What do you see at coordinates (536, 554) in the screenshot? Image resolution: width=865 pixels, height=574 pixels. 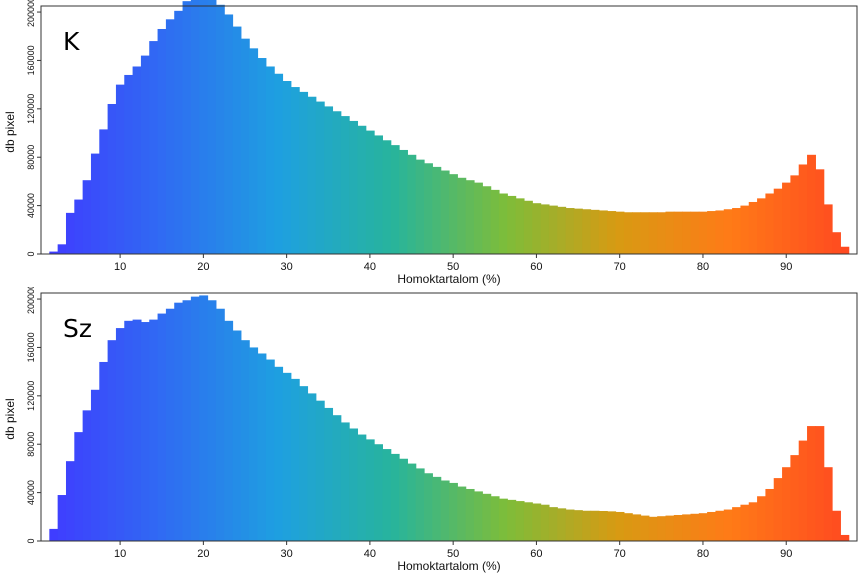 I see `x-tick-label: 60` at bounding box center [536, 554].